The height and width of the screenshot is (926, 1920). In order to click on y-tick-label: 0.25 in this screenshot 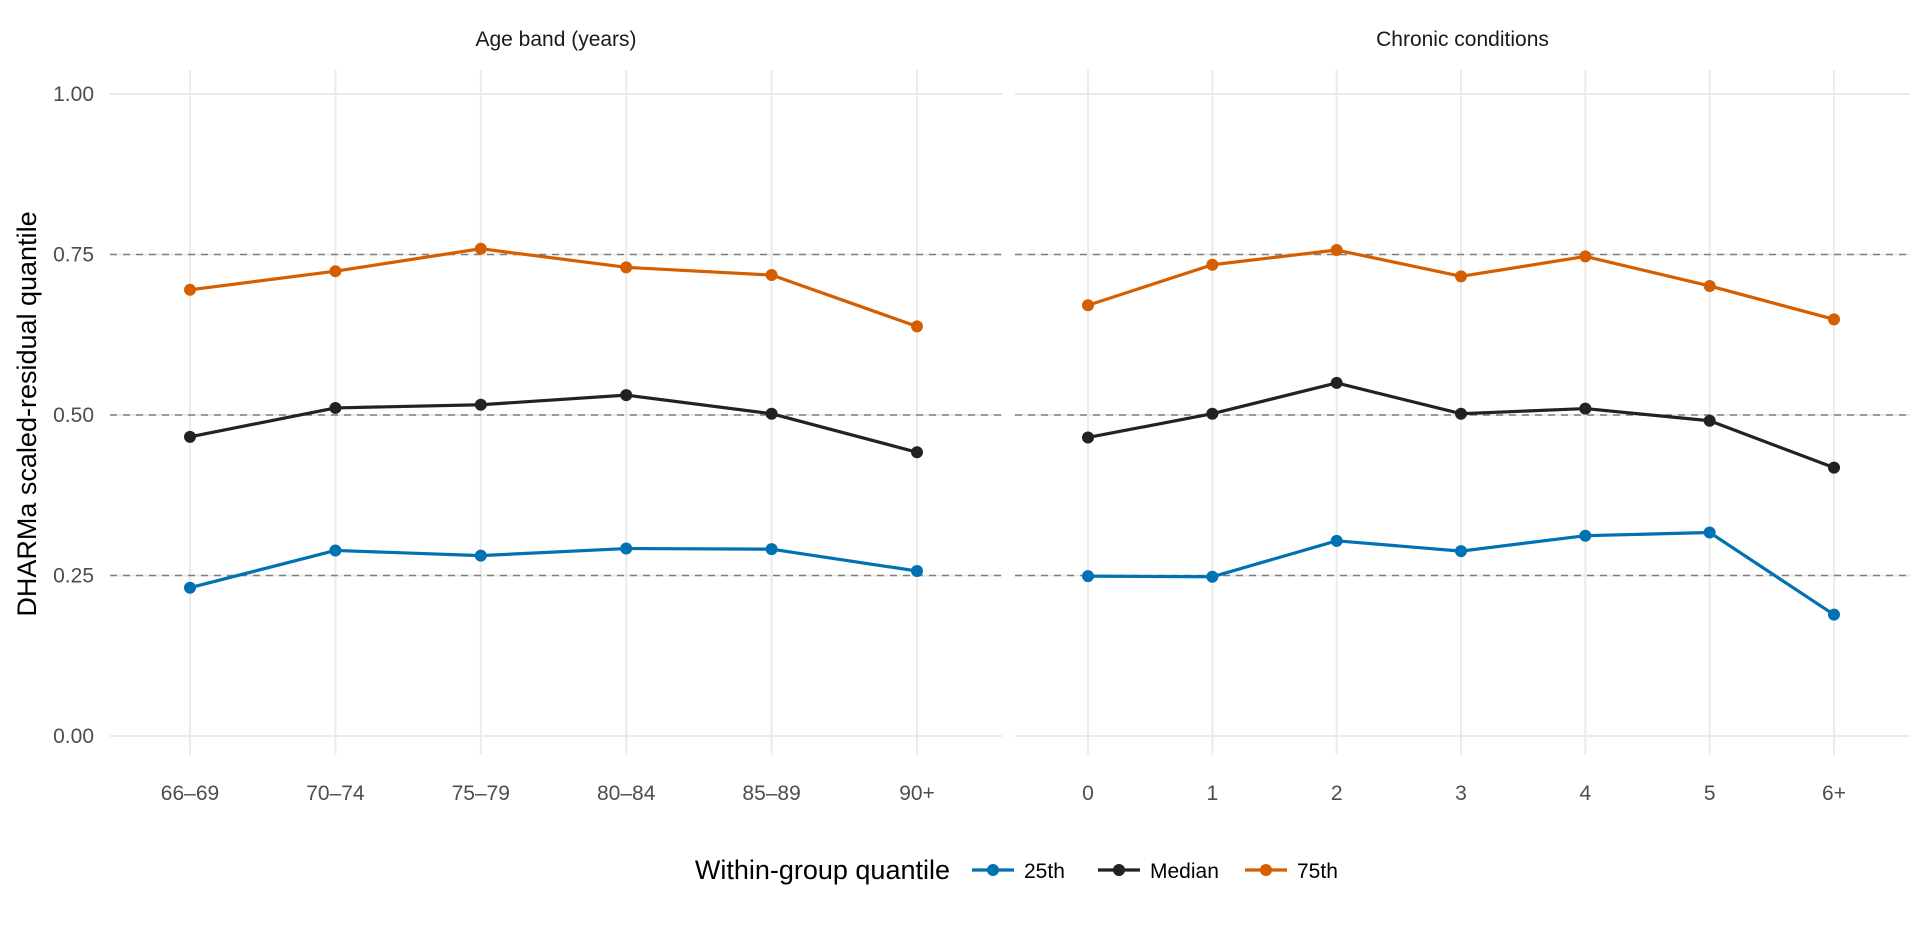, I will do `click(73, 576)`.